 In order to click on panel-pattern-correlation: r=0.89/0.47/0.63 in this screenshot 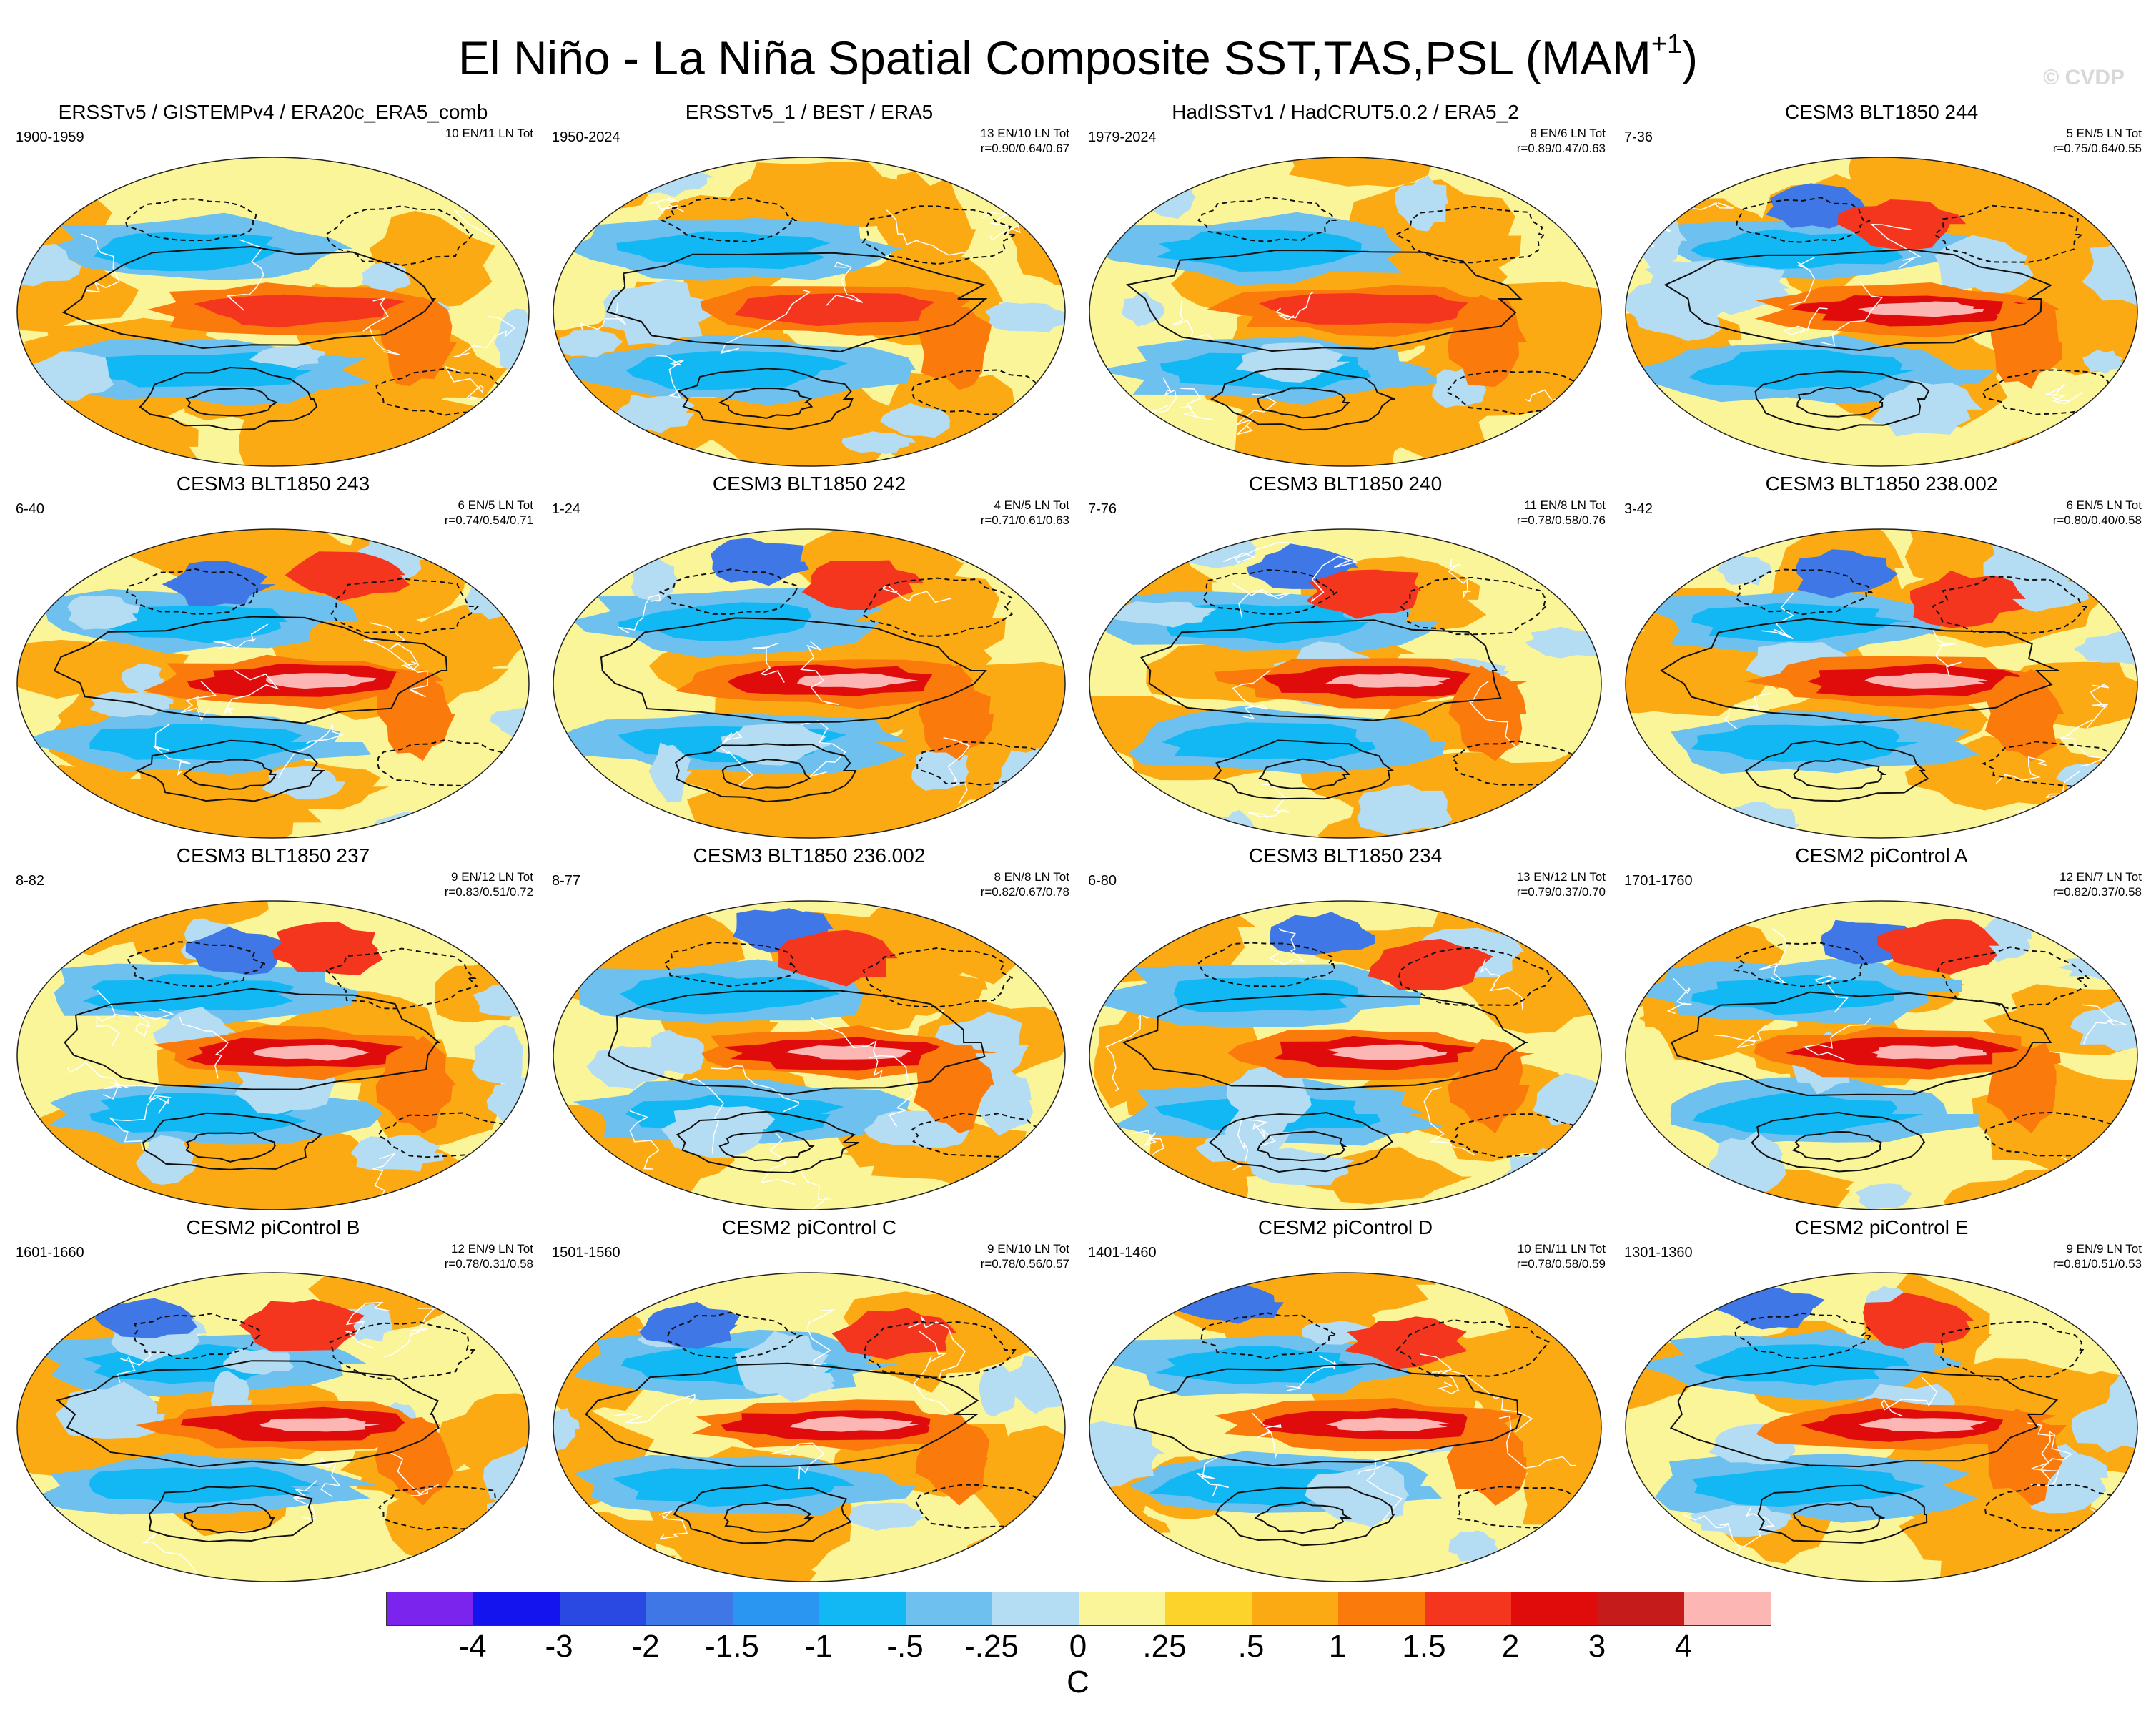, I will do `click(1561, 148)`.